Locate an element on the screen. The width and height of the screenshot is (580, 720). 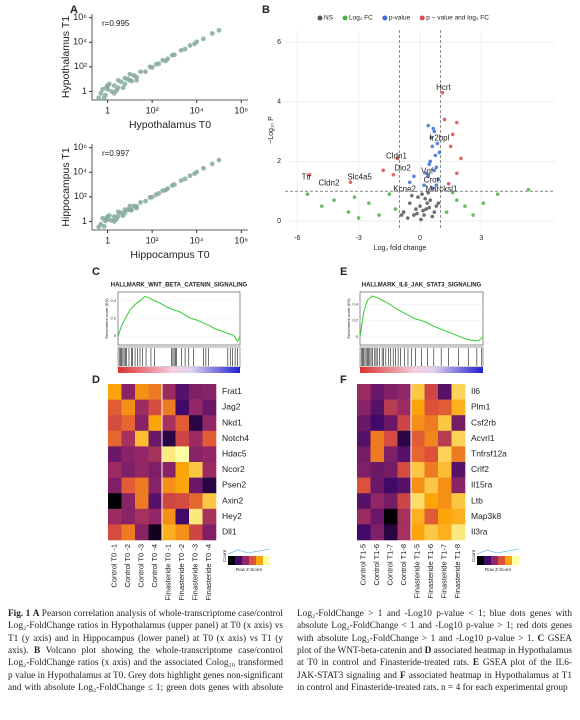
correlation-annotation: r=0.995 is located at coordinates (116, 23).